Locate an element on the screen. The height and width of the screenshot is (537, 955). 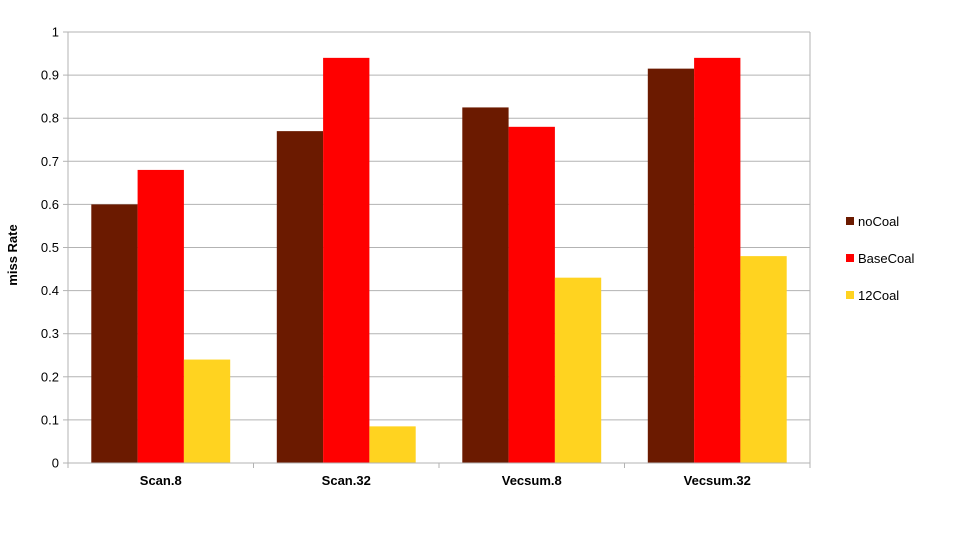
bar-noCoal-Vecsum.32 is located at coordinates (671, 265).